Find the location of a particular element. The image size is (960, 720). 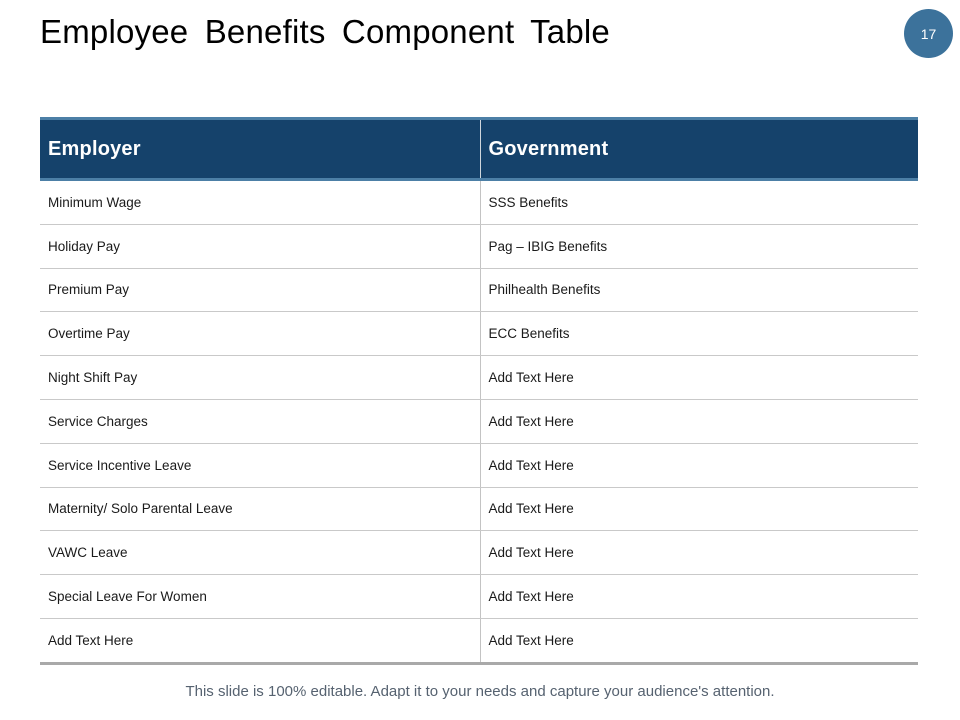

employer-cell: Holiday Pay is located at coordinates (260, 246).